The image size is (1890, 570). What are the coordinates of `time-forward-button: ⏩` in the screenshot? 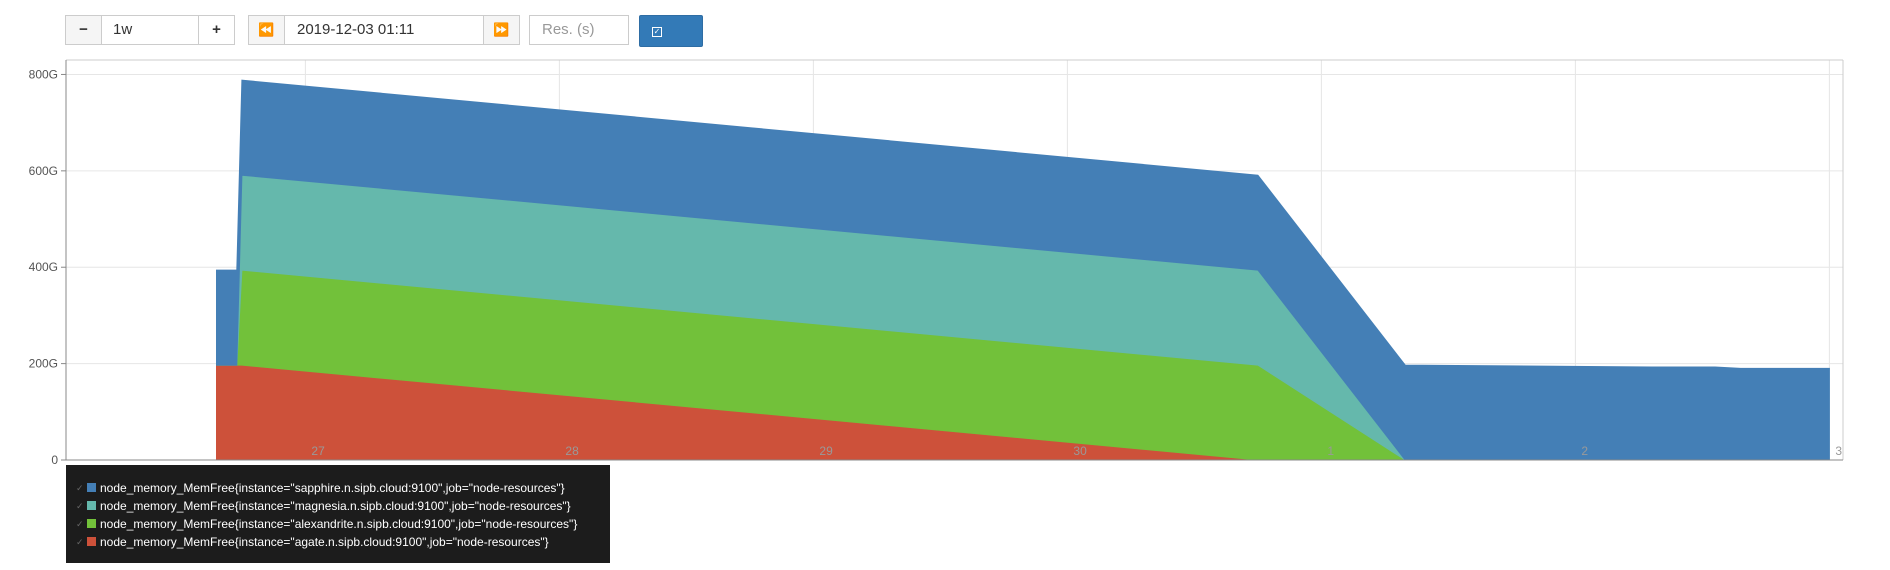 It's located at (501, 30).